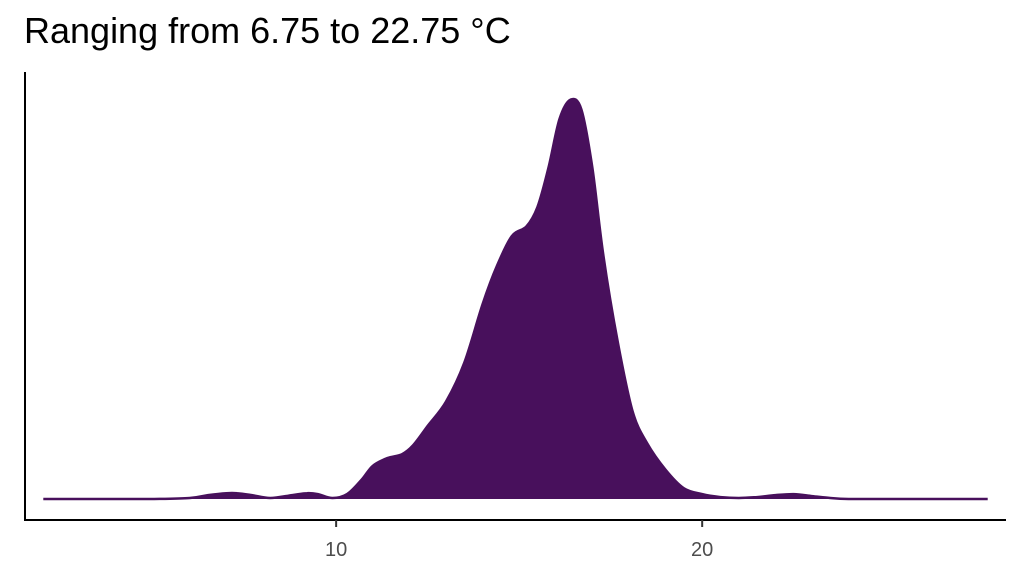  Describe the element at coordinates (336, 550) in the screenshot. I see `x-tick-label: 10` at that location.